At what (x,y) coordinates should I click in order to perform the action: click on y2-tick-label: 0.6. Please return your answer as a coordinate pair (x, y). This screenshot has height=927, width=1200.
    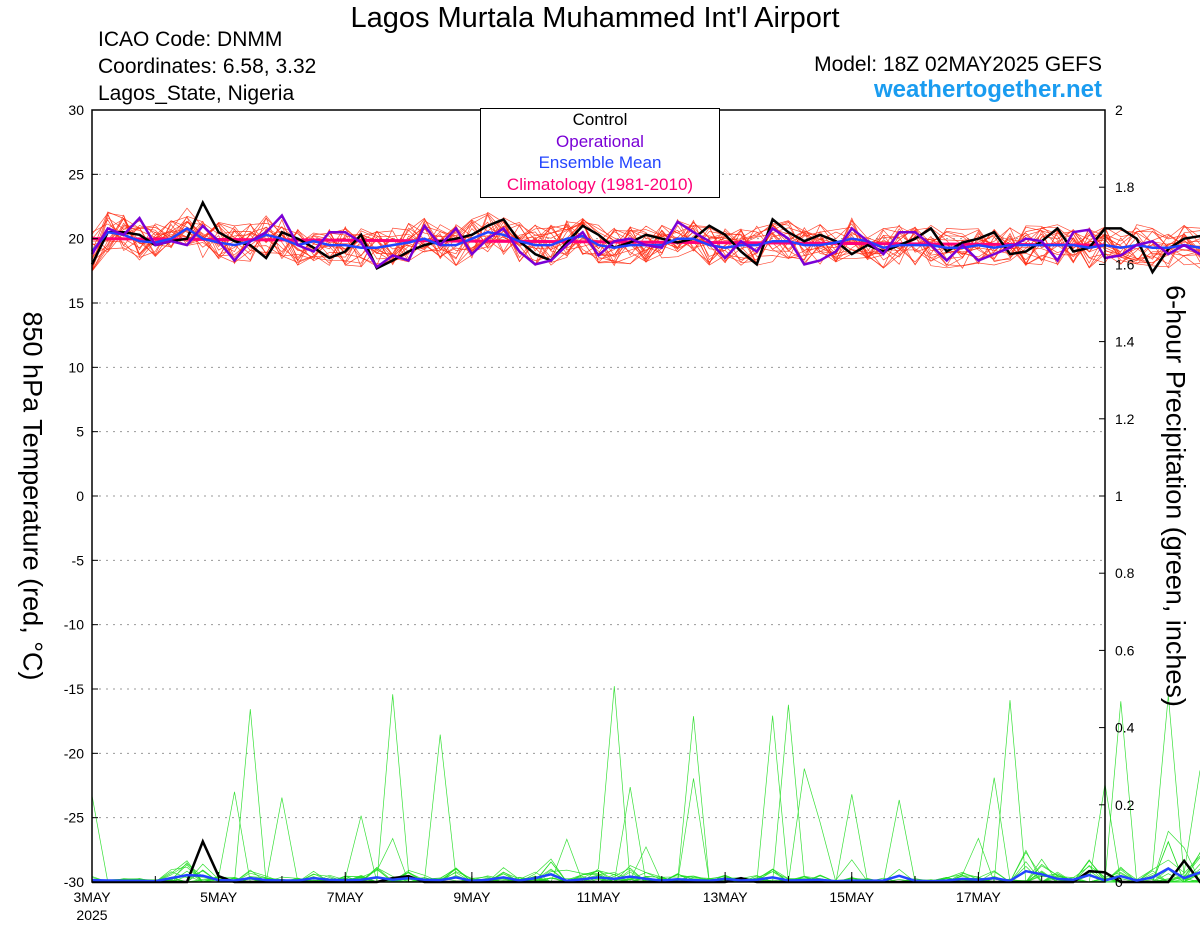
    Looking at the image, I should click on (1125, 650).